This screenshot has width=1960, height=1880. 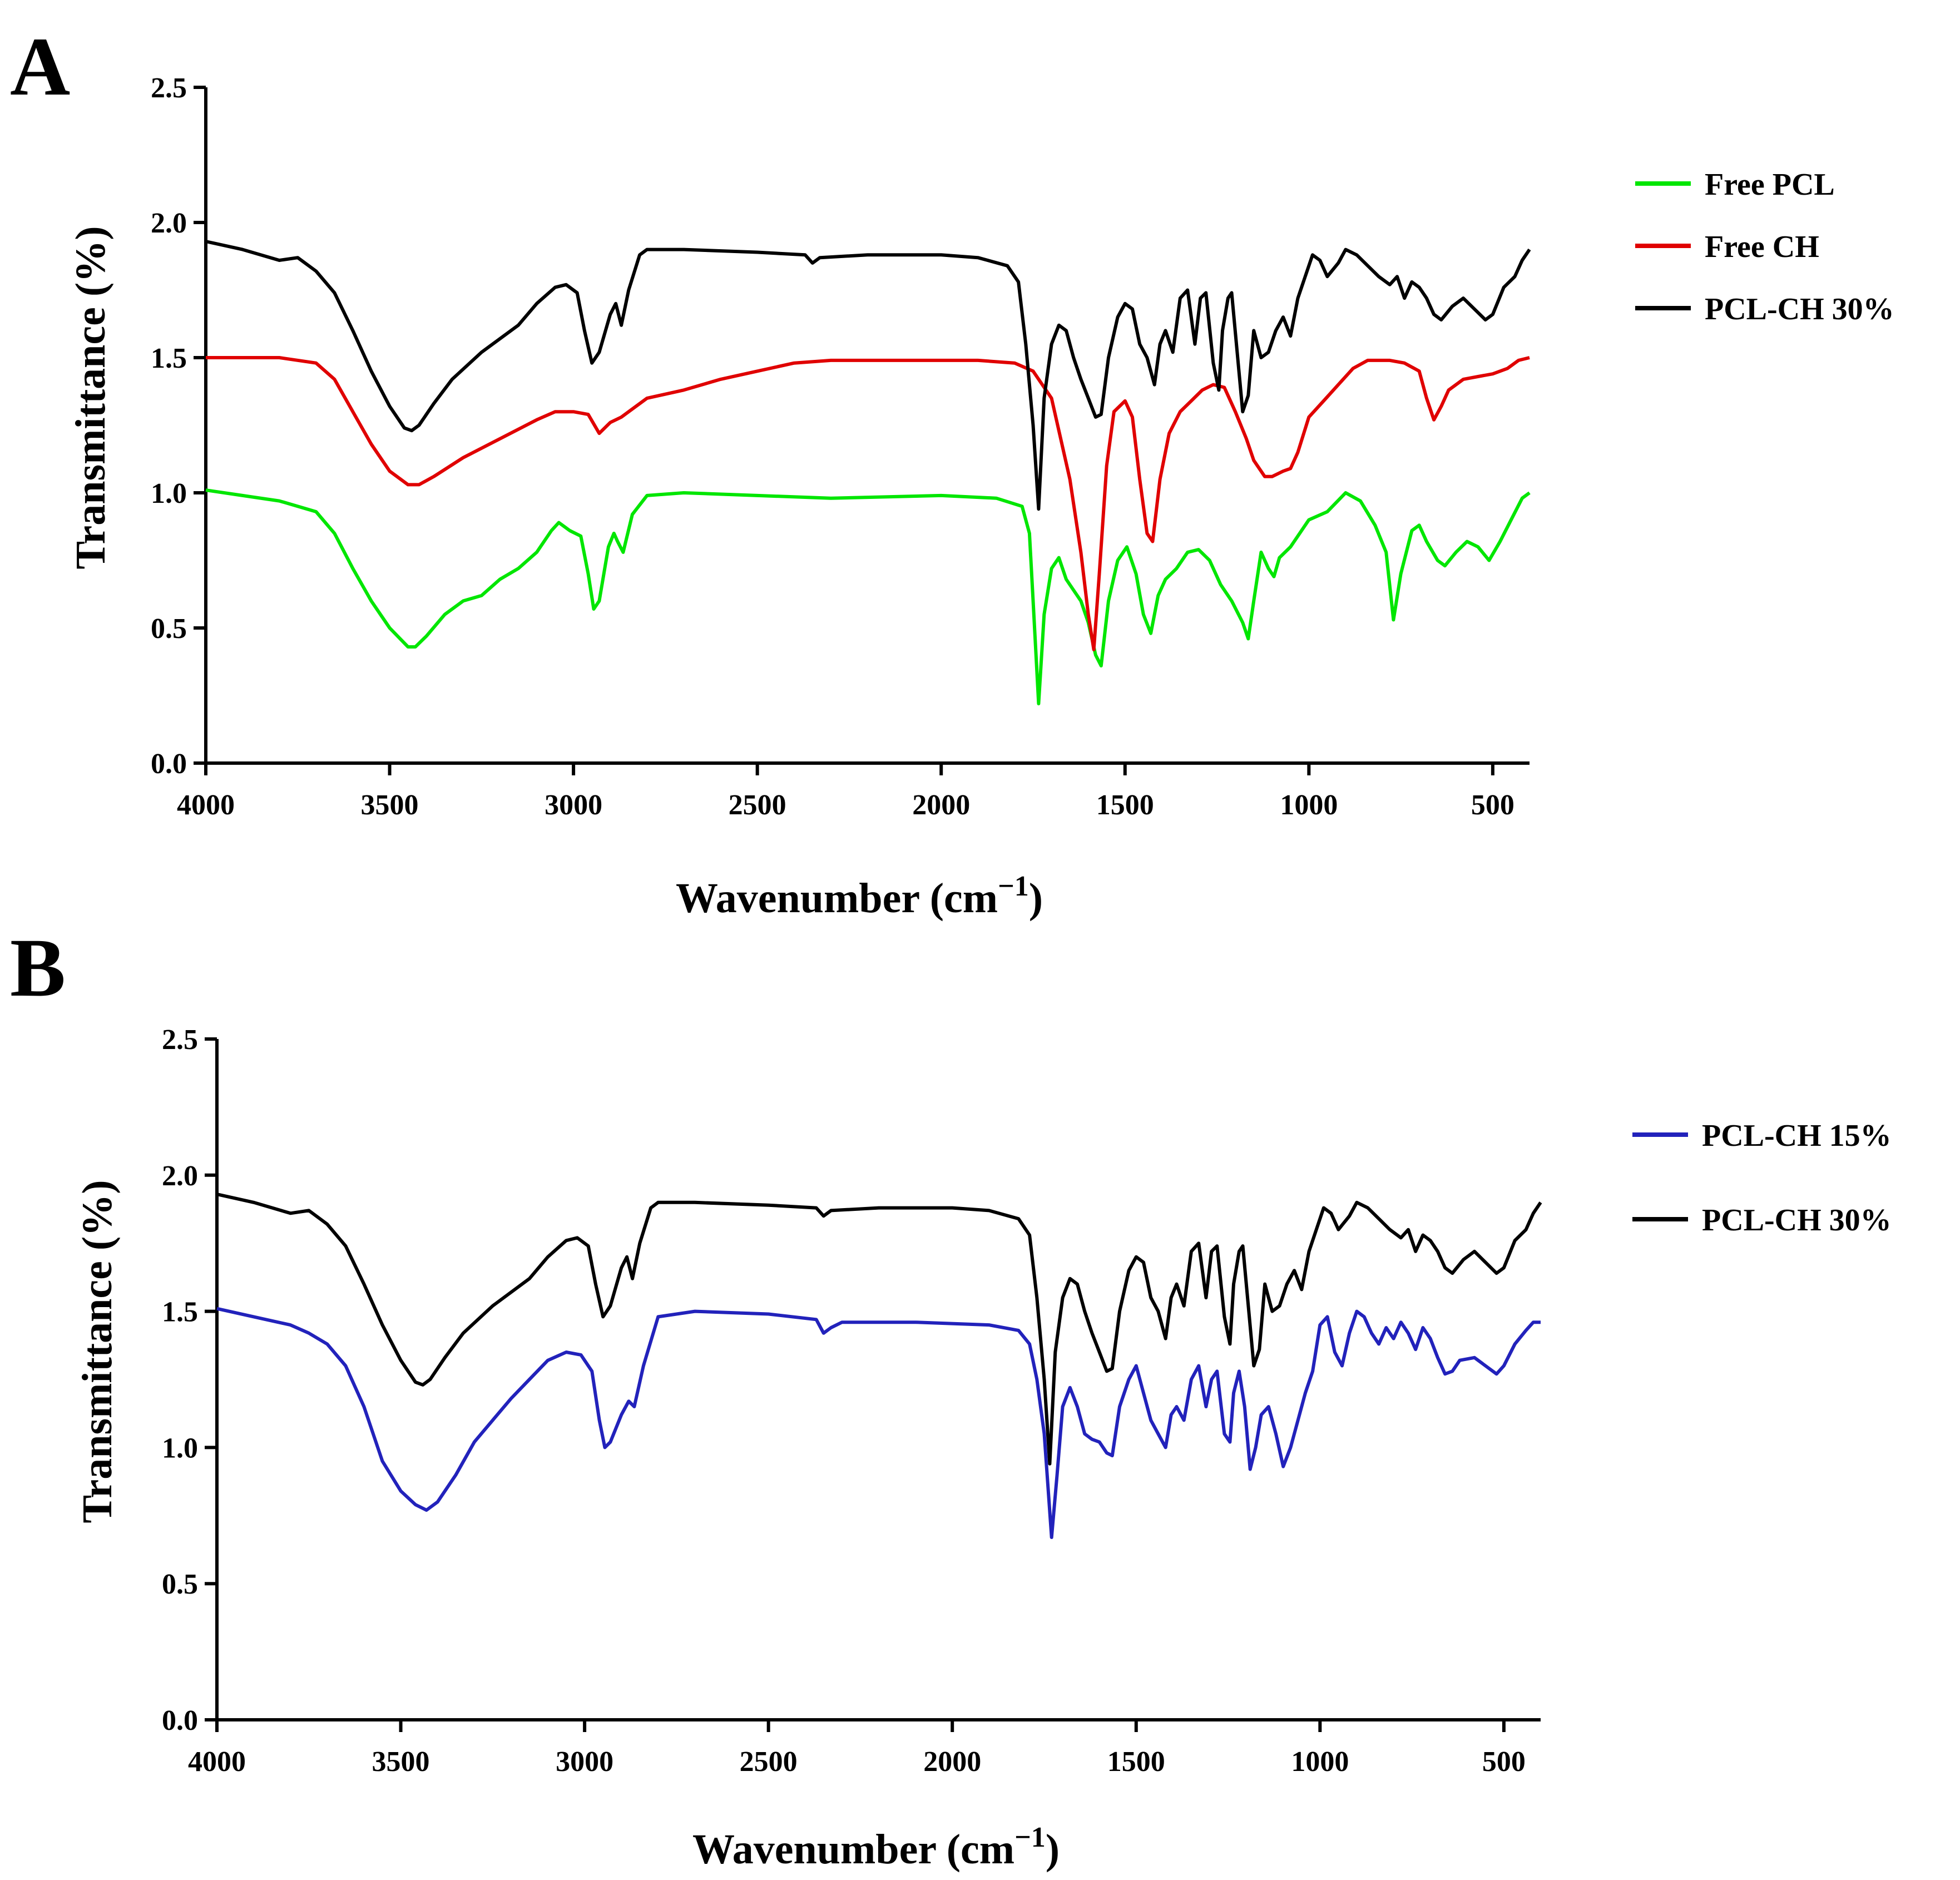 I want to click on panel-a-y-axis-title: Transmittance (%), so click(x=91, y=397).